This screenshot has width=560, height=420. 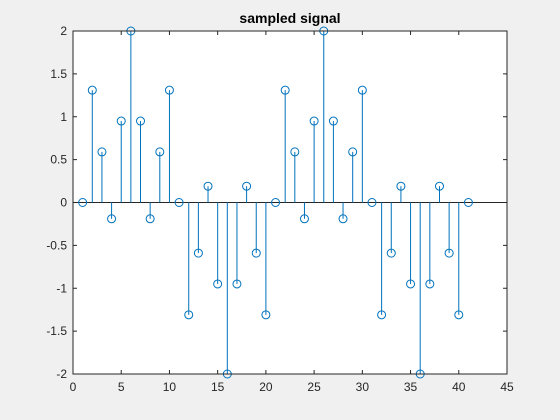 What do you see at coordinates (63, 117) in the screenshot?
I see `y-tick-label: 1` at bounding box center [63, 117].